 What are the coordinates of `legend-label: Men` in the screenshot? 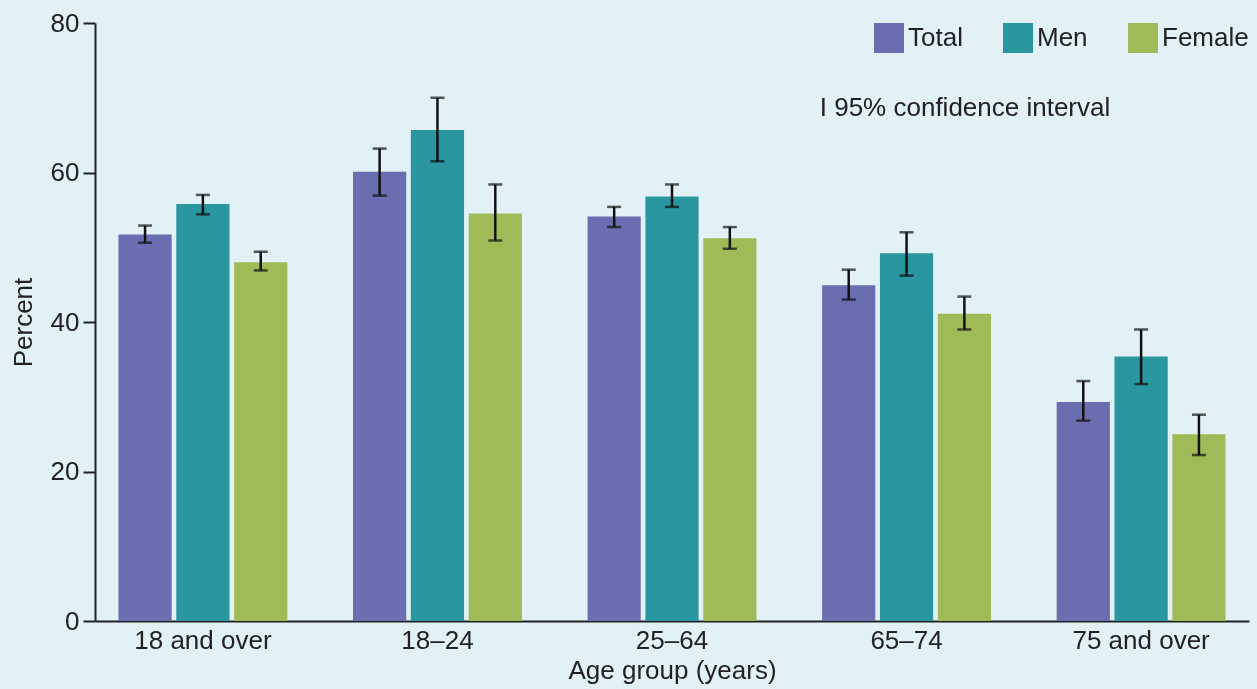 It's located at (1062, 37).